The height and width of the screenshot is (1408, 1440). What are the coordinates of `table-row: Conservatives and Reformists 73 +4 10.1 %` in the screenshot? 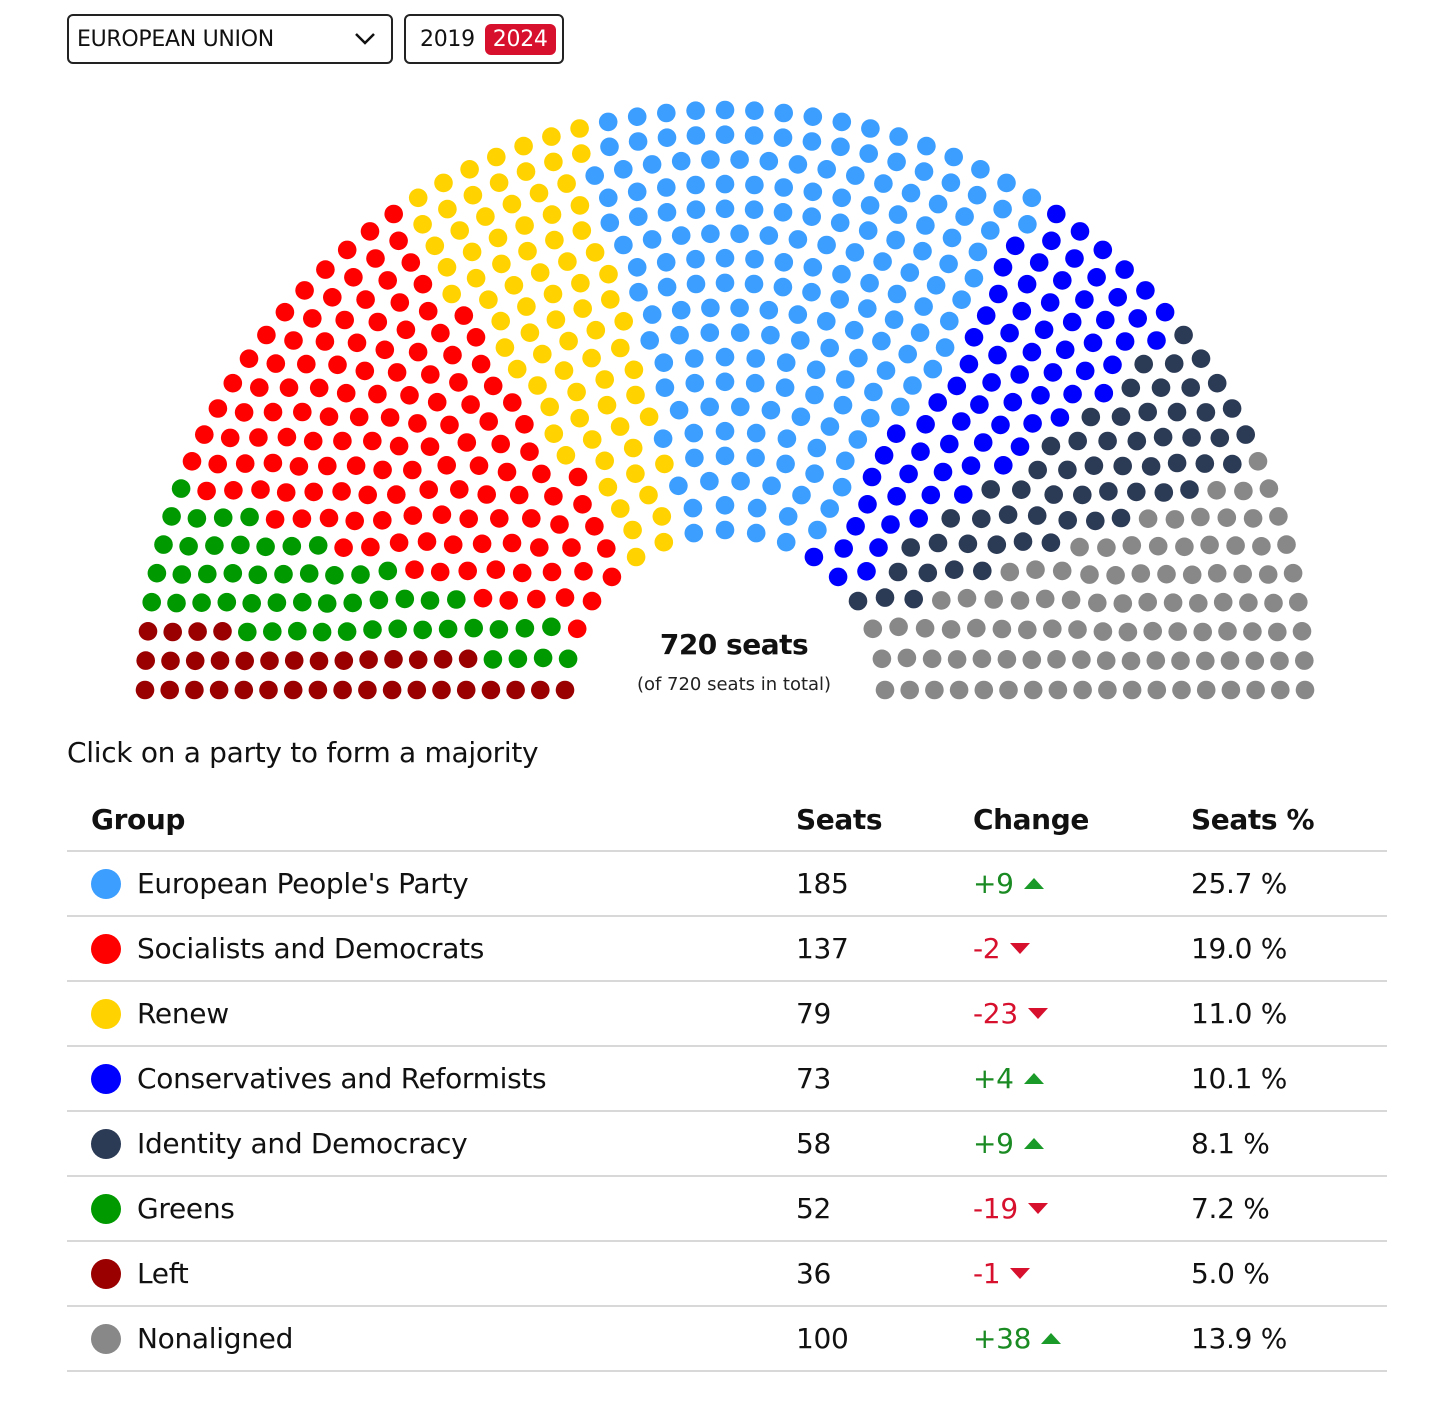 It's located at (727, 1079).